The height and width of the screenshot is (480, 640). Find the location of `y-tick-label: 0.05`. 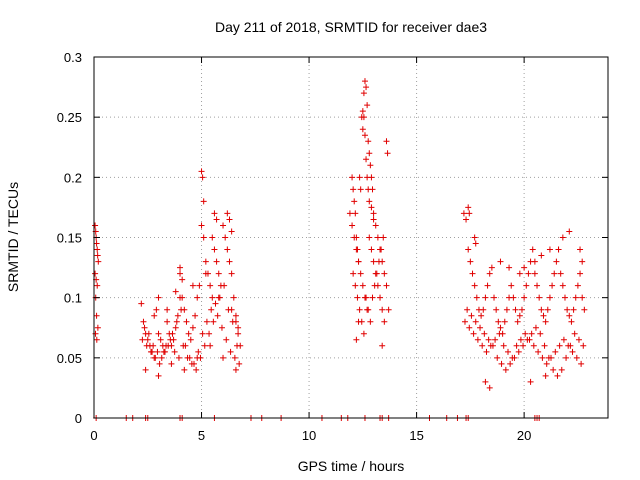

y-tick-label: 0.05 is located at coordinates (69, 358).